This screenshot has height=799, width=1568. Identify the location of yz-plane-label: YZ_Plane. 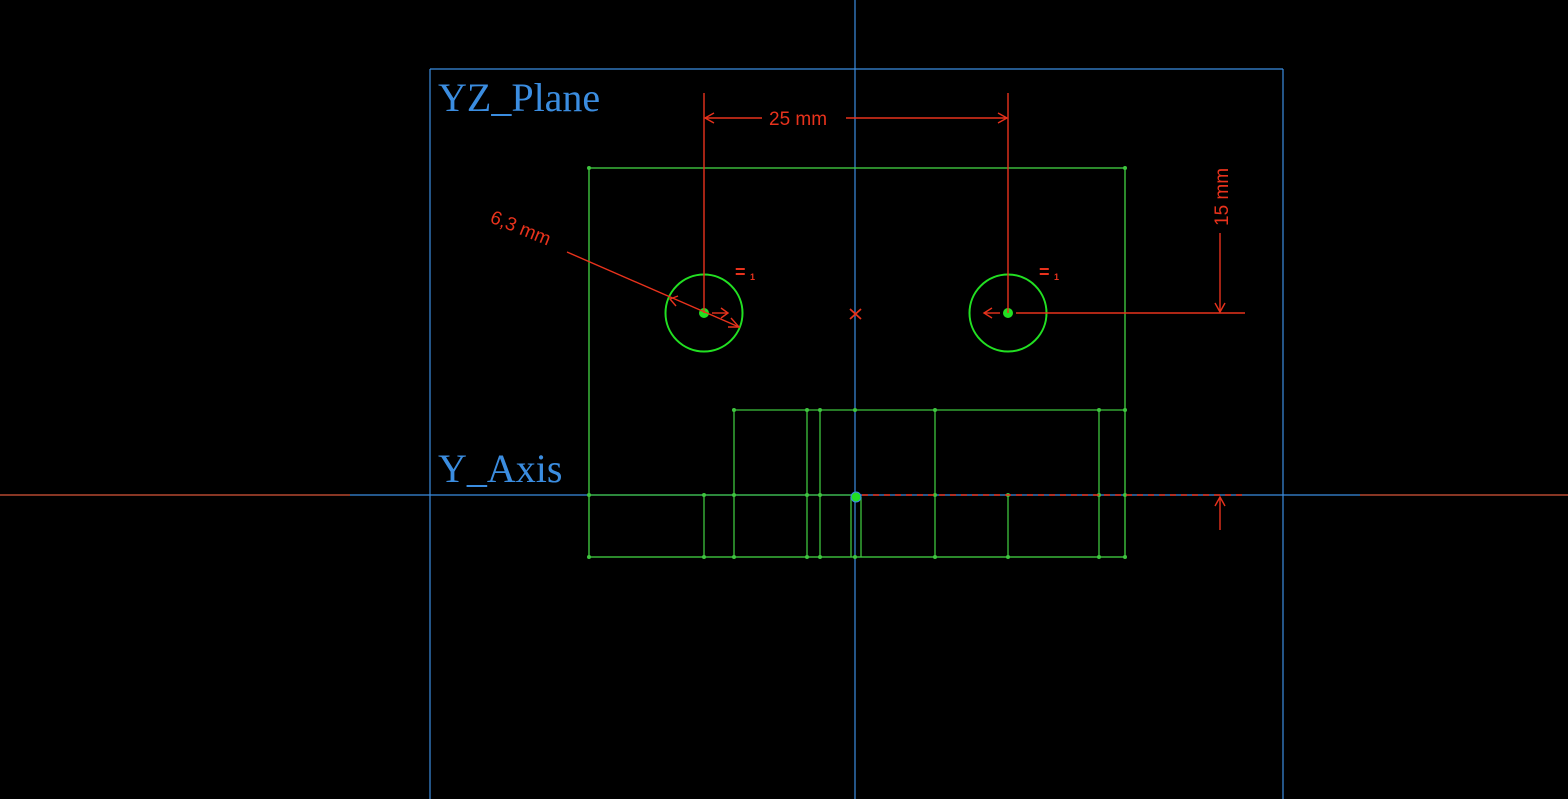
(519, 97).